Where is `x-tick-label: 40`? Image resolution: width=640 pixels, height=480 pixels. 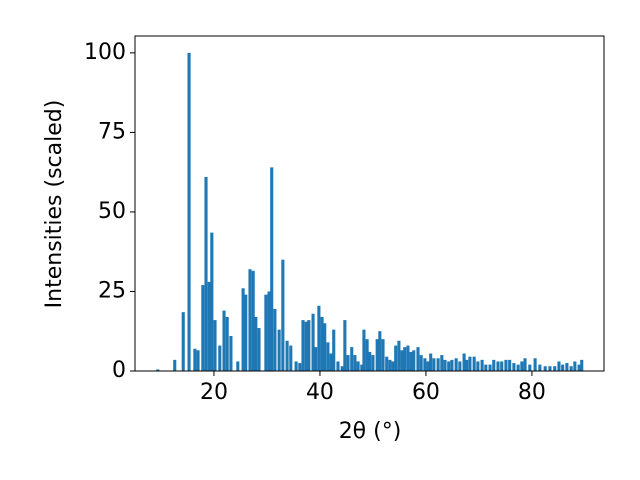 x-tick-label: 40 is located at coordinates (320, 392).